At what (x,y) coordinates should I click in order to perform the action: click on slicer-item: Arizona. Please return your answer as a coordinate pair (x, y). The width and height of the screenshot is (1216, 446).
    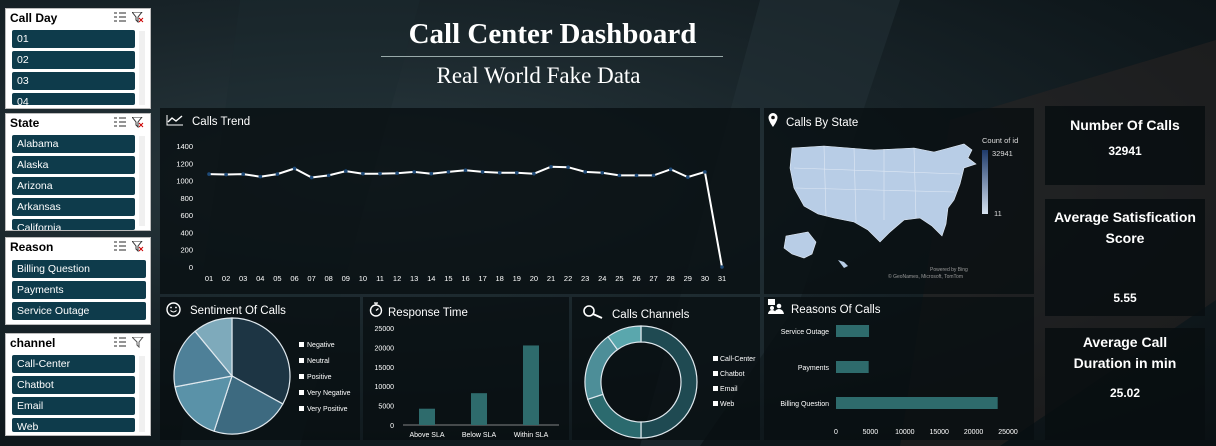
    Looking at the image, I should click on (73, 186).